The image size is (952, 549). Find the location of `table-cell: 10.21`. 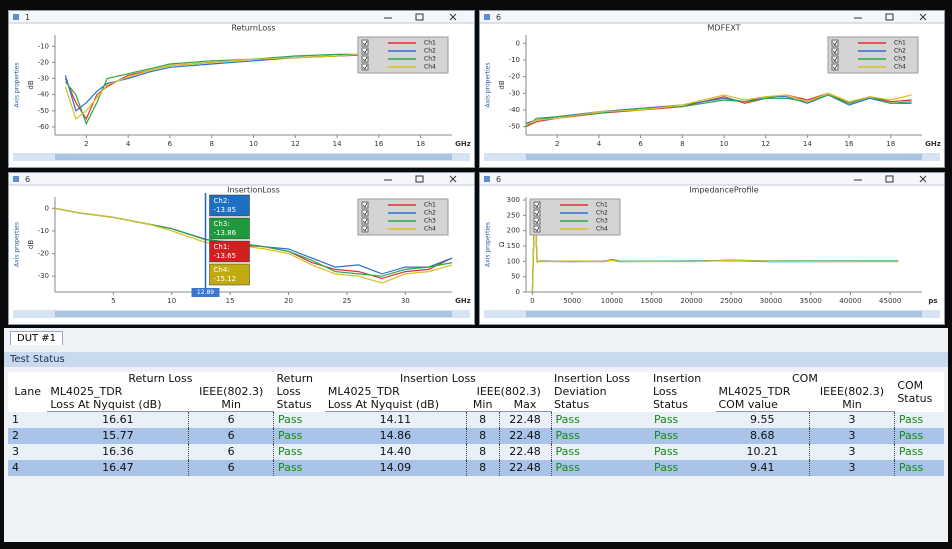

table-cell: 10.21 is located at coordinates (763, 452).